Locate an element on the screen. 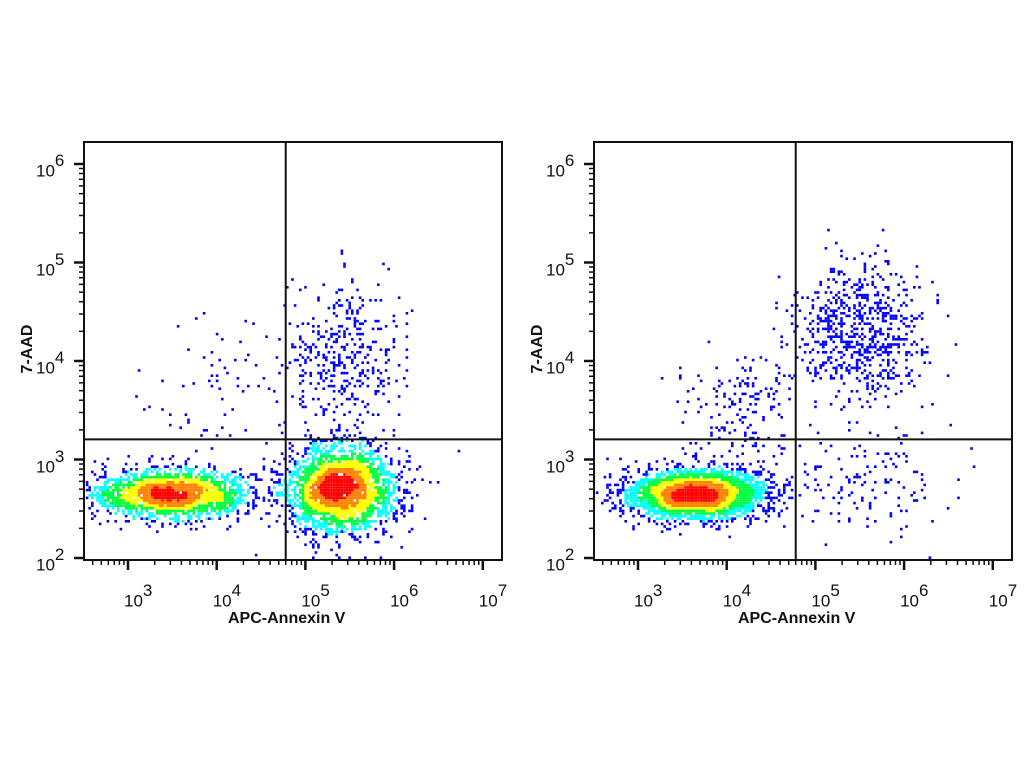 This screenshot has width=1024, height=768. data-points is located at coordinates (273, 404).